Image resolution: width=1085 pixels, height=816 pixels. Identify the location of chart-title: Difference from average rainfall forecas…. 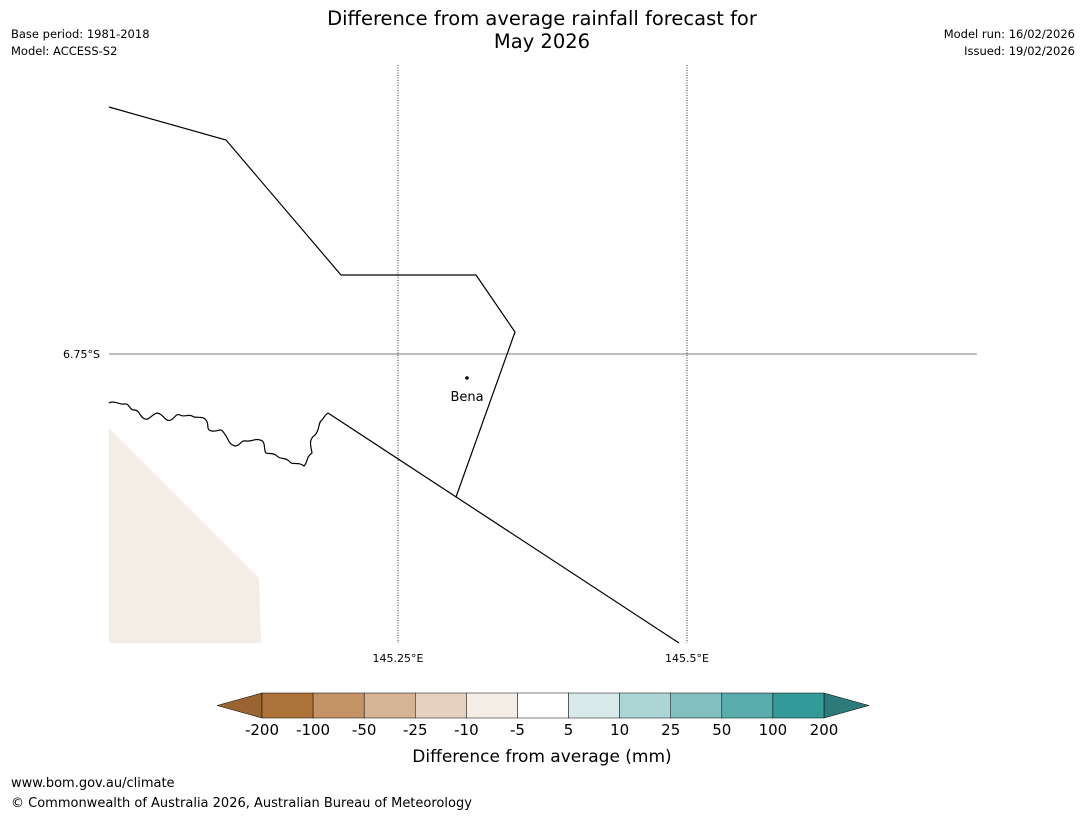
(542, 30).